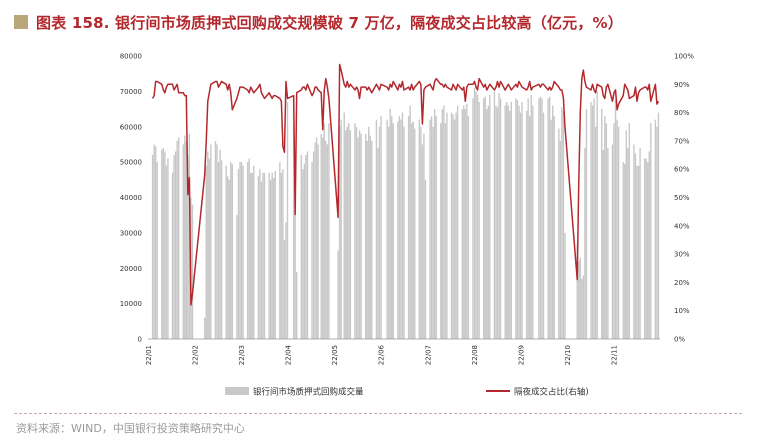 This screenshot has width=757, height=439. I want to click on x-axis-tick: 22/03, so click(242, 355).